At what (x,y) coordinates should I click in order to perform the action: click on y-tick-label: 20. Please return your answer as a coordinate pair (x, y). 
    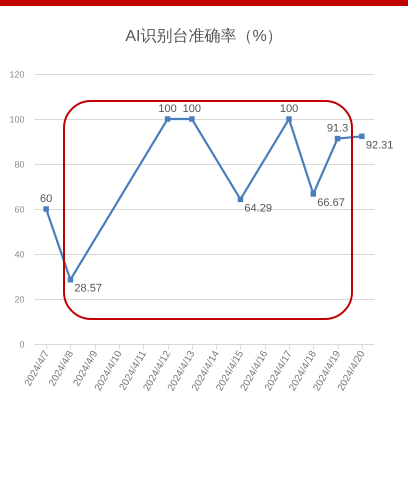
    Looking at the image, I should click on (19, 299).